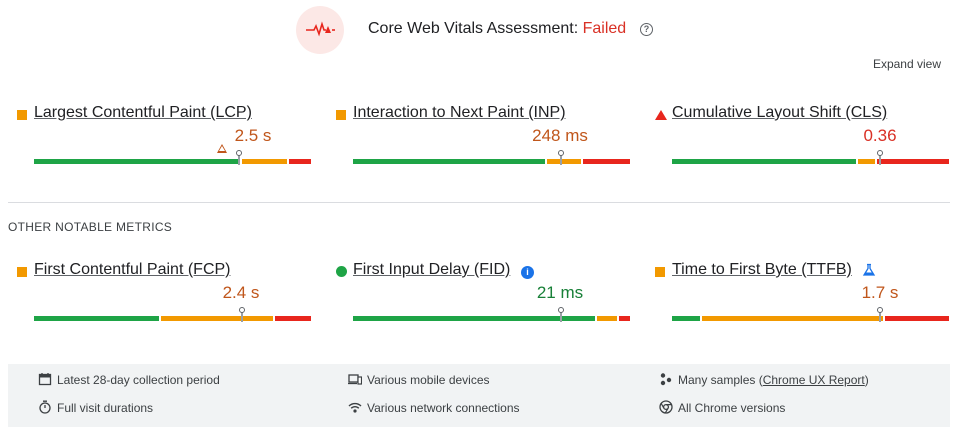  I want to click on metric-cls: Cumulative Layout Shift (CLS) 0.36, so click(802, 139).